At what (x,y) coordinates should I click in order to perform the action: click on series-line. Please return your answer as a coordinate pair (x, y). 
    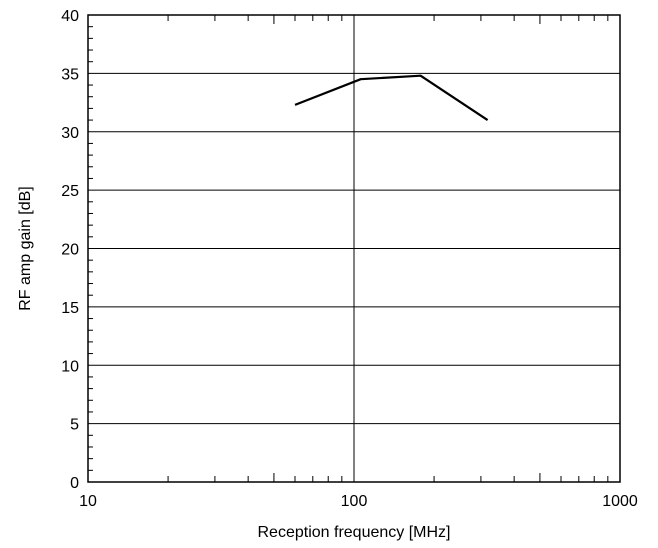
    Looking at the image, I should click on (391, 98).